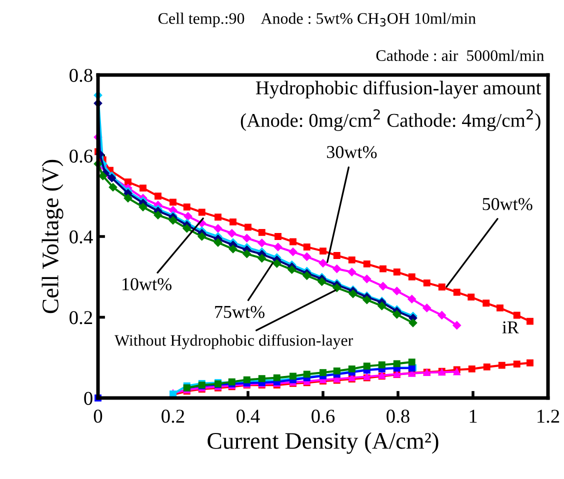  Describe the element at coordinates (323, 443) in the screenshot. I see `x-axis-title: Current Density (A/cm²)` at that location.